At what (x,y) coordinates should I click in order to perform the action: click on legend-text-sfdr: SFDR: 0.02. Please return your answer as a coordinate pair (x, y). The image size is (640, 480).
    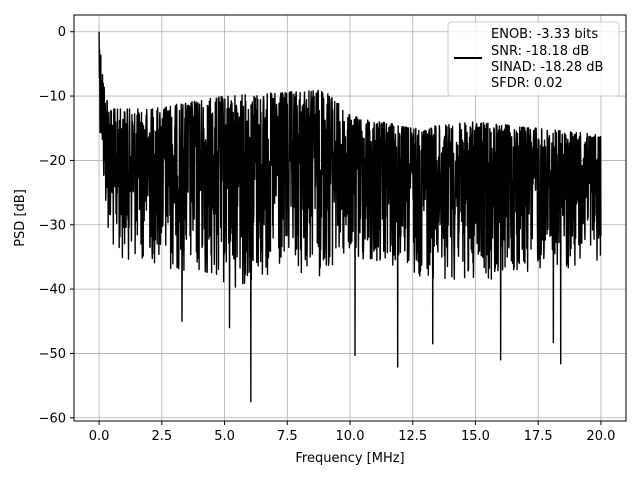
    Looking at the image, I should click on (527, 83).